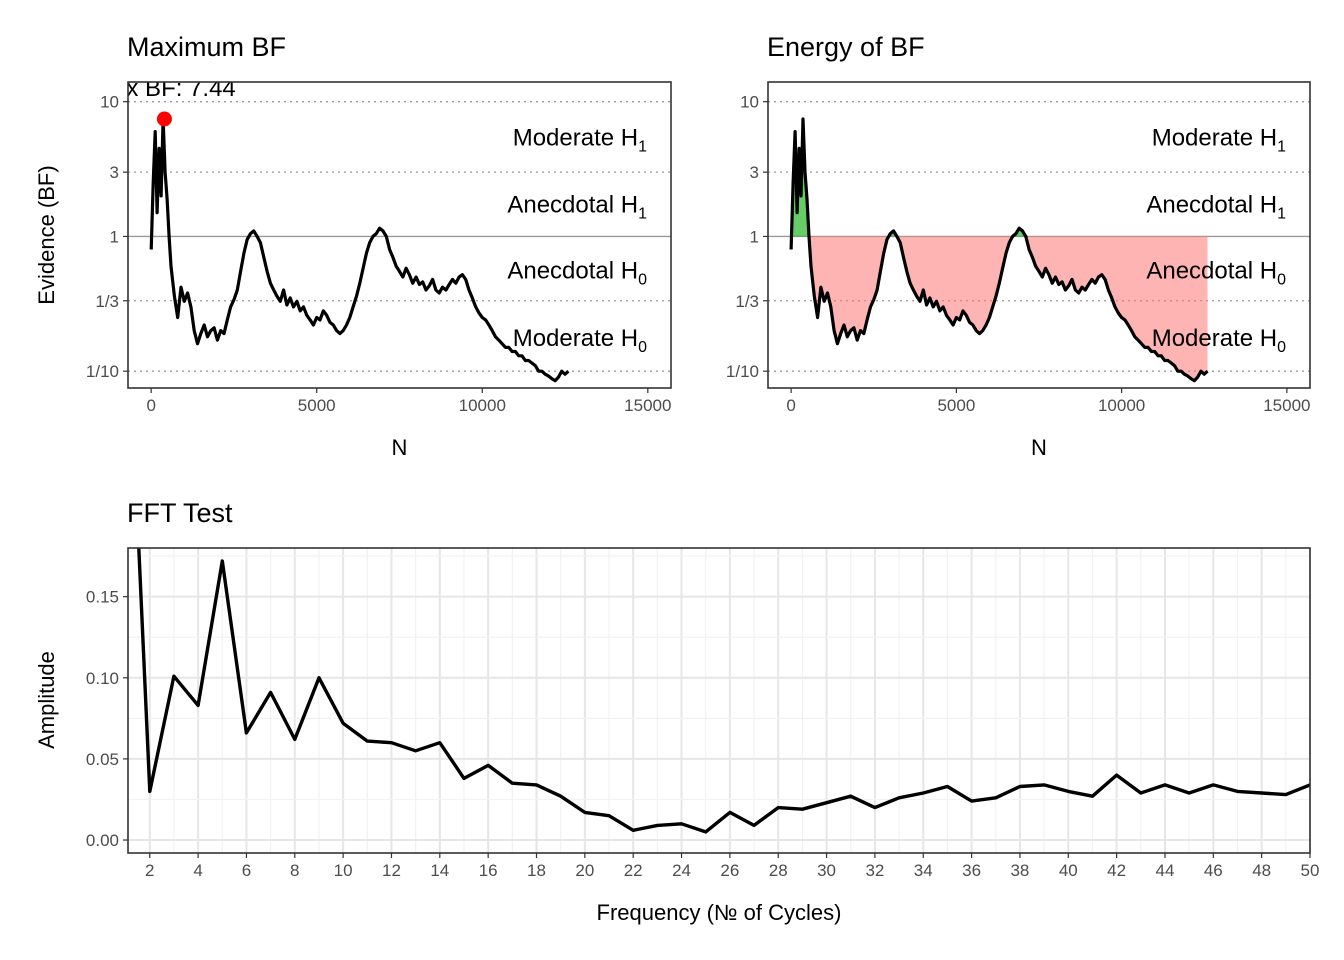 The width and height of the screenshot is (1344, 960). What do you see at coordinates (391, 870) in the screenshot?
I see `x-tick-label: 12` at bounding box center [391, 870].